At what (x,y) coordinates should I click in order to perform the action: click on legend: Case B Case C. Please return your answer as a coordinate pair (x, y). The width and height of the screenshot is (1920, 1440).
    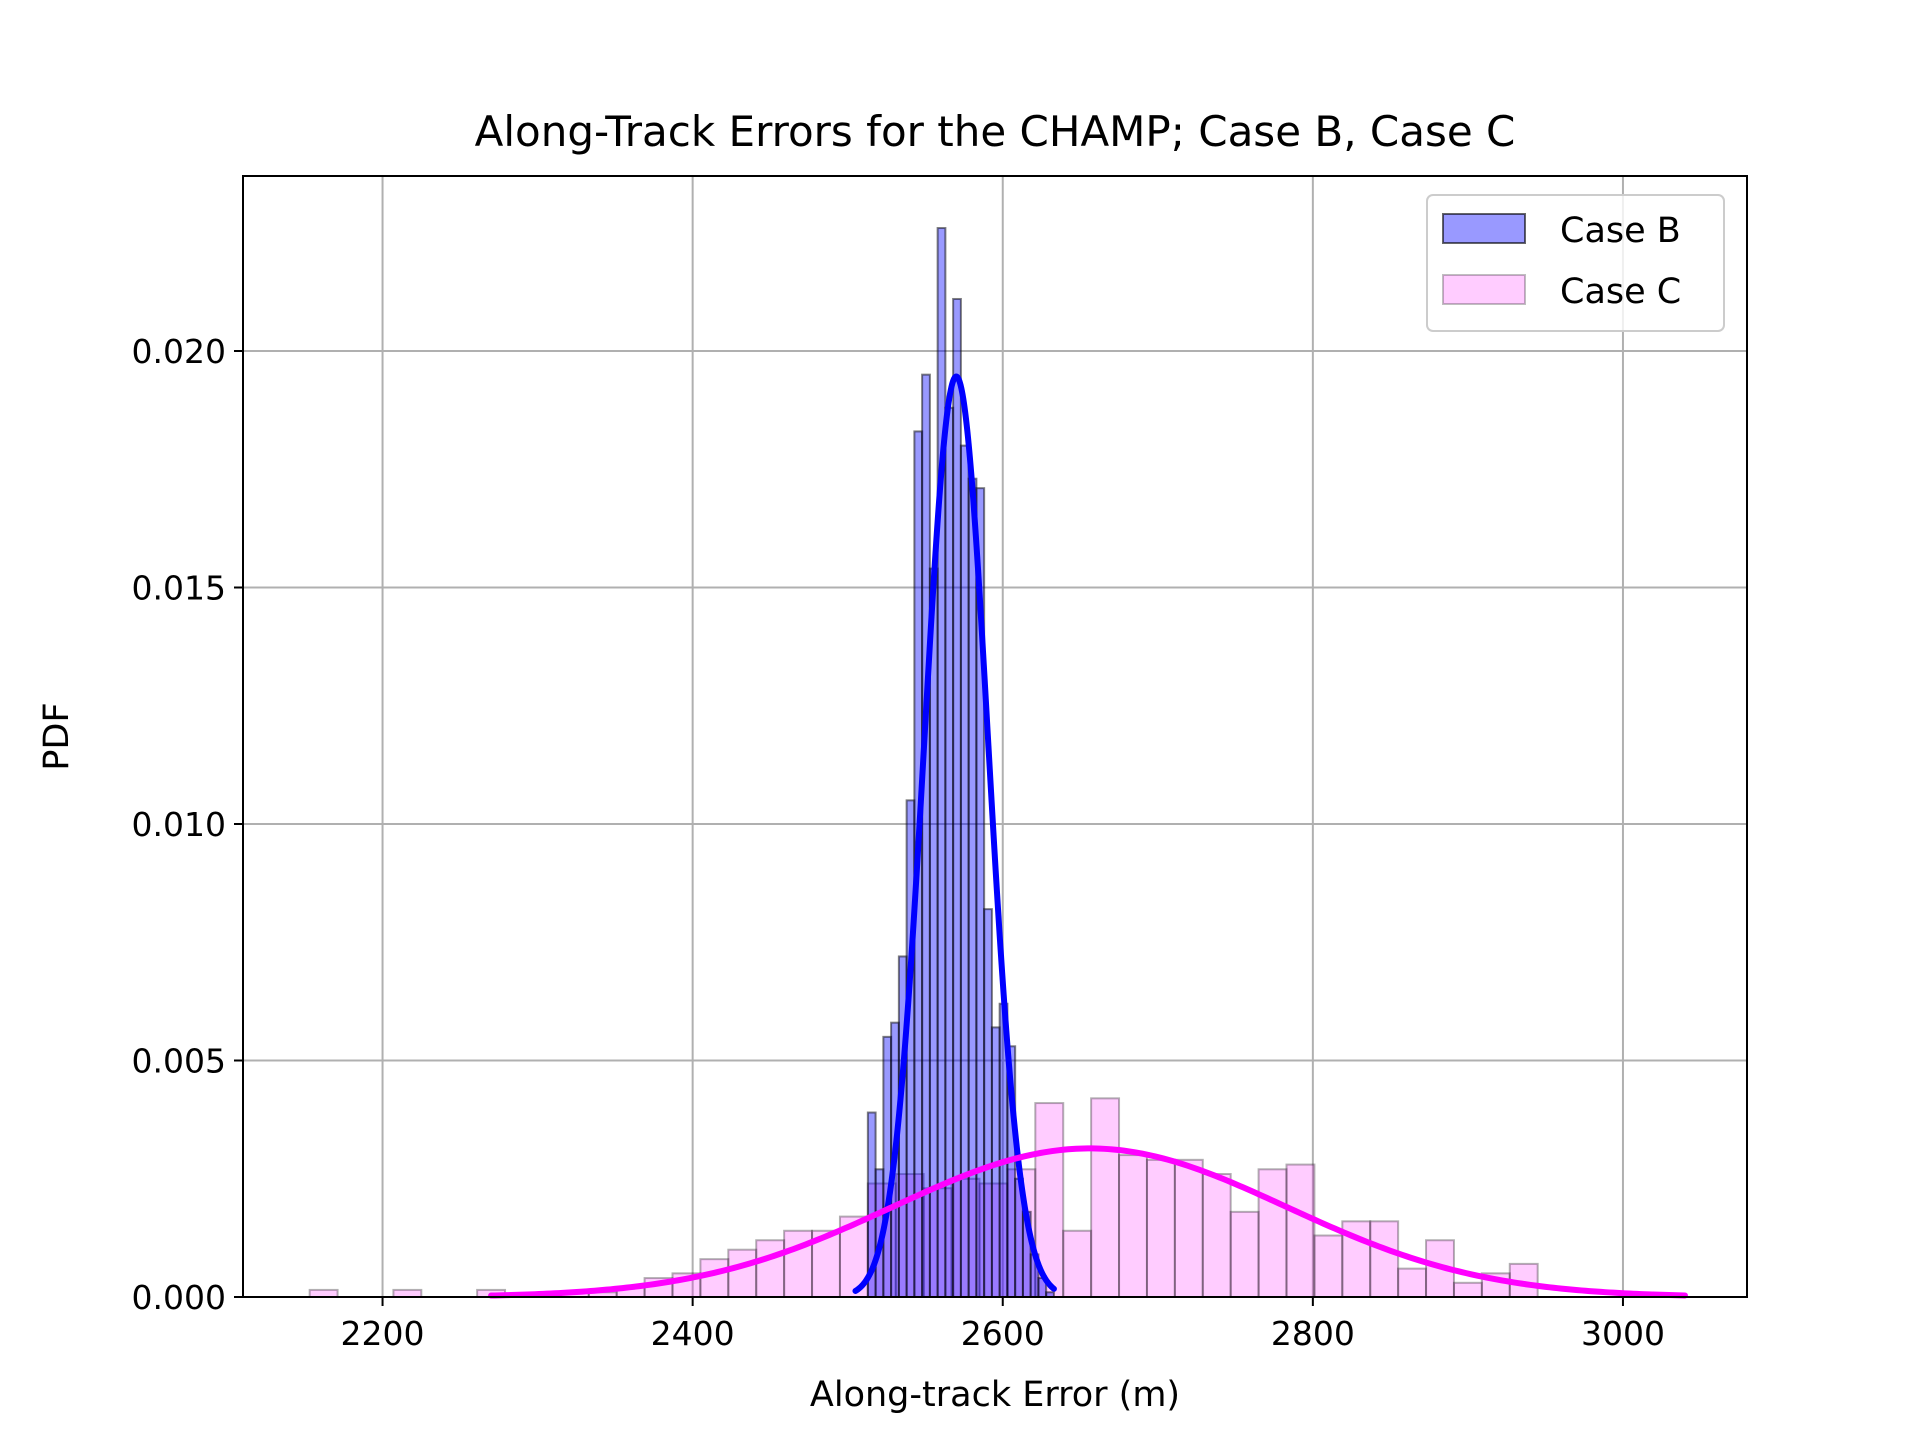
    Looking at the image, I should click on (1575, 263).